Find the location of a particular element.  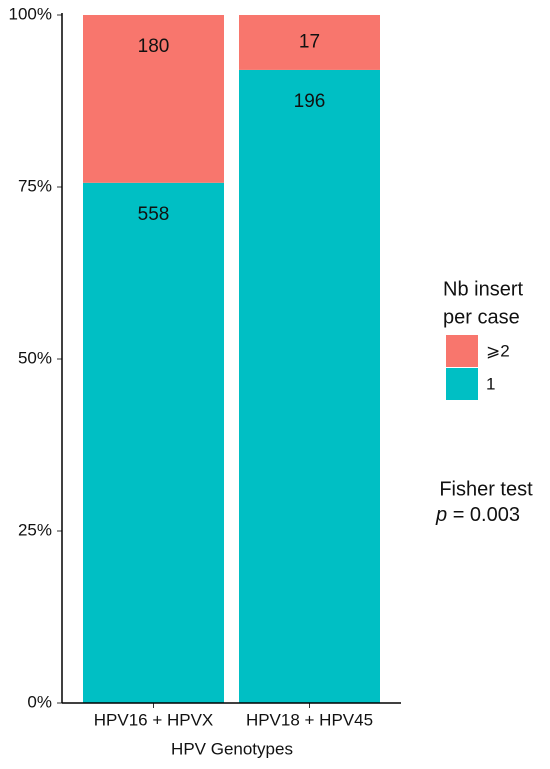

legend-label: 1 is located at coordinates (490, 383).